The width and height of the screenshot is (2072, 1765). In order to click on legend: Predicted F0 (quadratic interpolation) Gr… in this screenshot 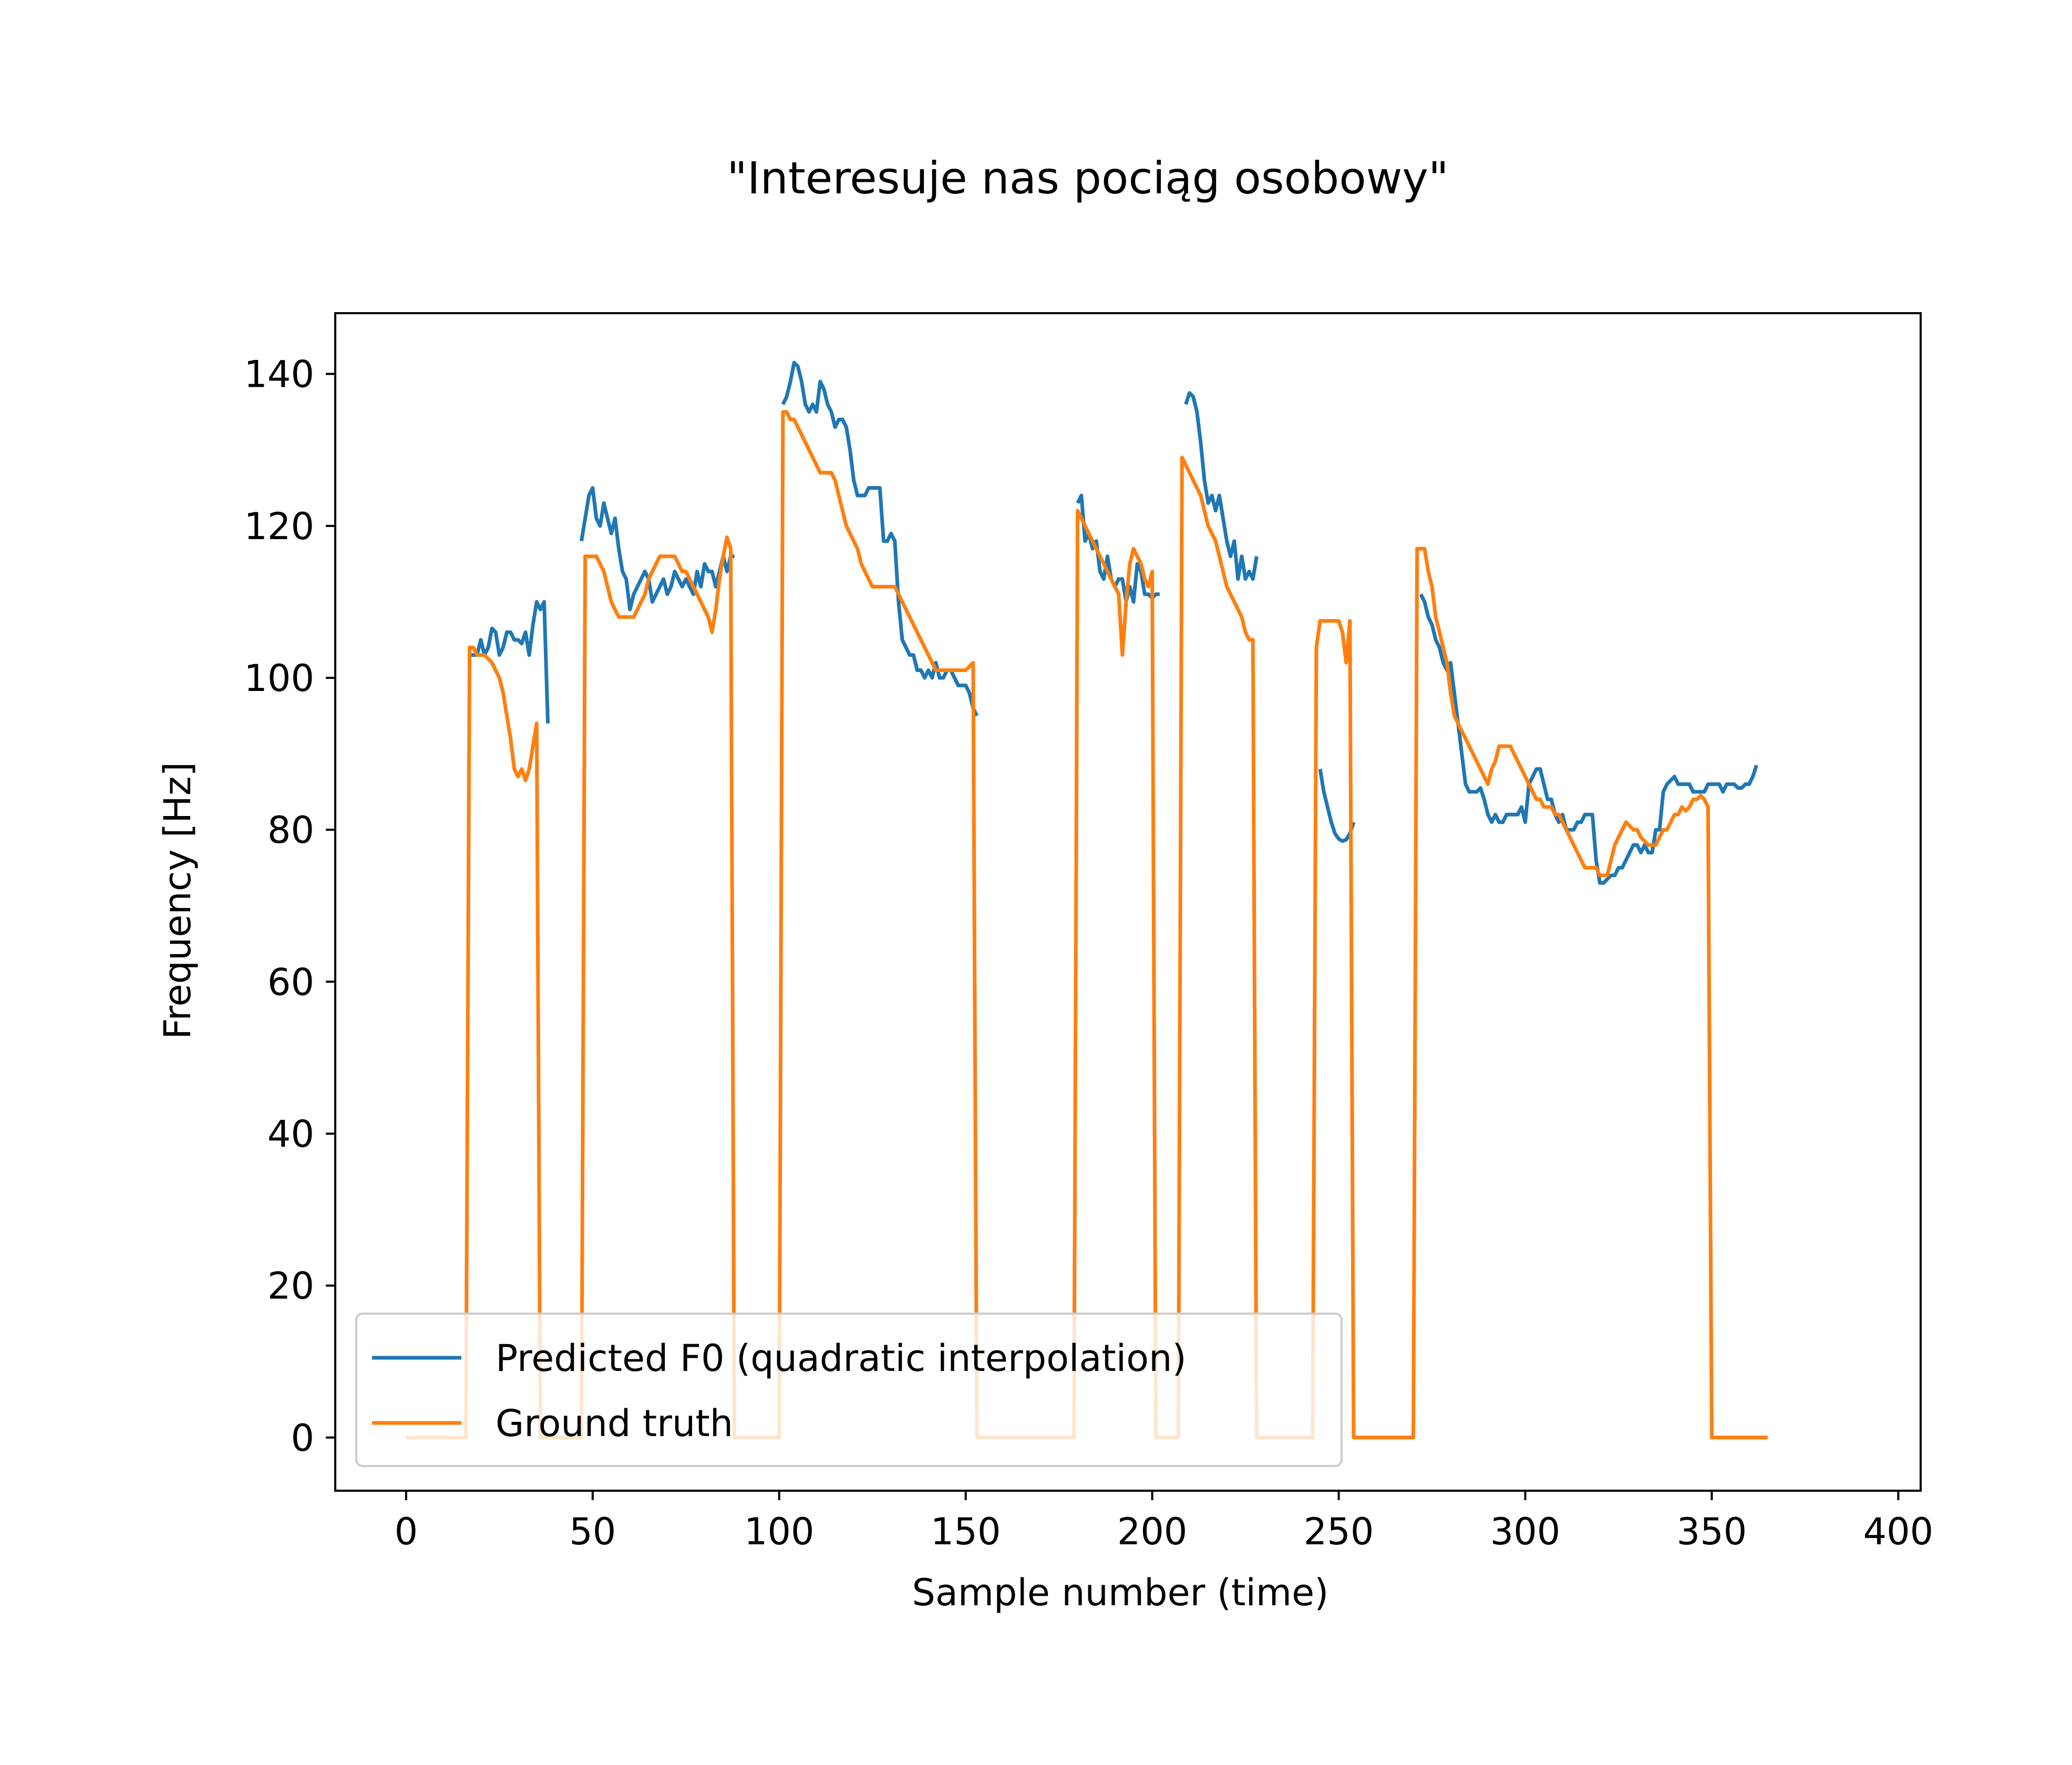, I will do `click(849, 1390)`.